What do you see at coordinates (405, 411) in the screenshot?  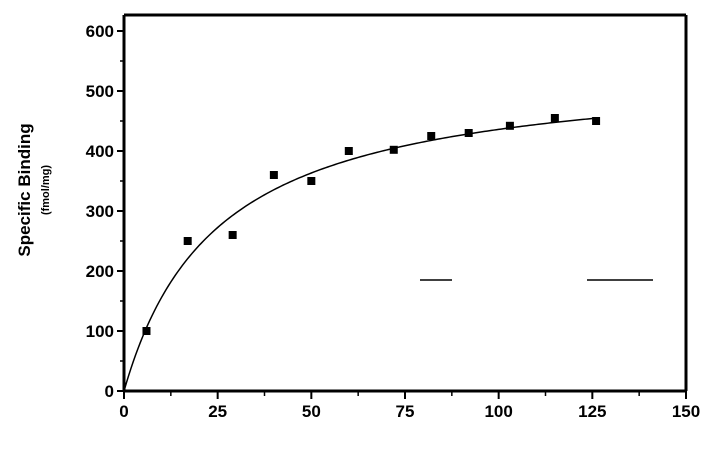 I see `x-tick-label: 75` at bounding box center [405, 411].